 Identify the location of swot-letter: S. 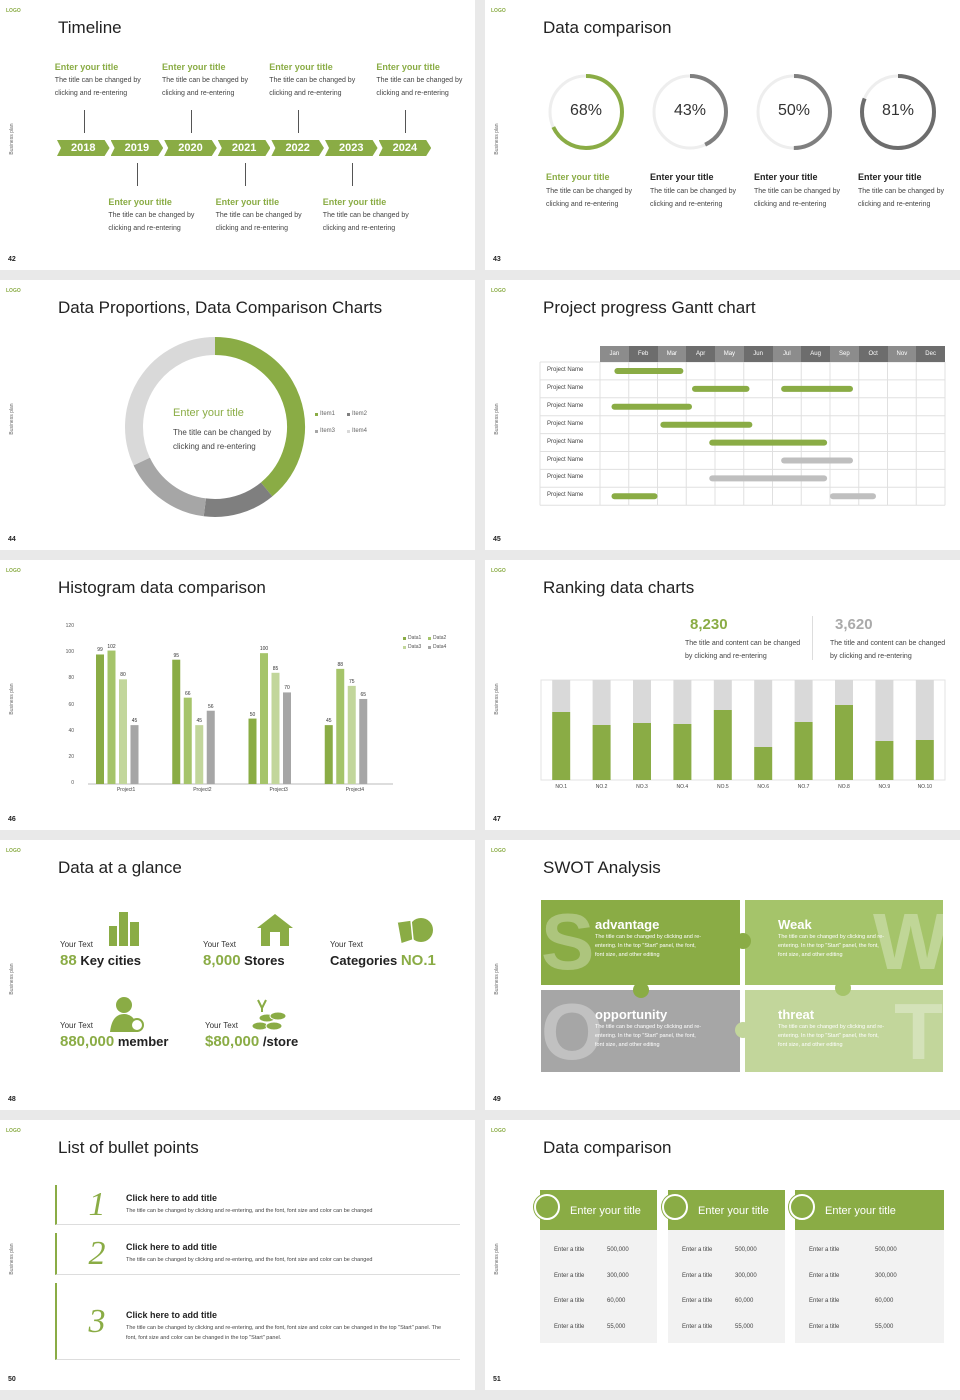
(568, 942).